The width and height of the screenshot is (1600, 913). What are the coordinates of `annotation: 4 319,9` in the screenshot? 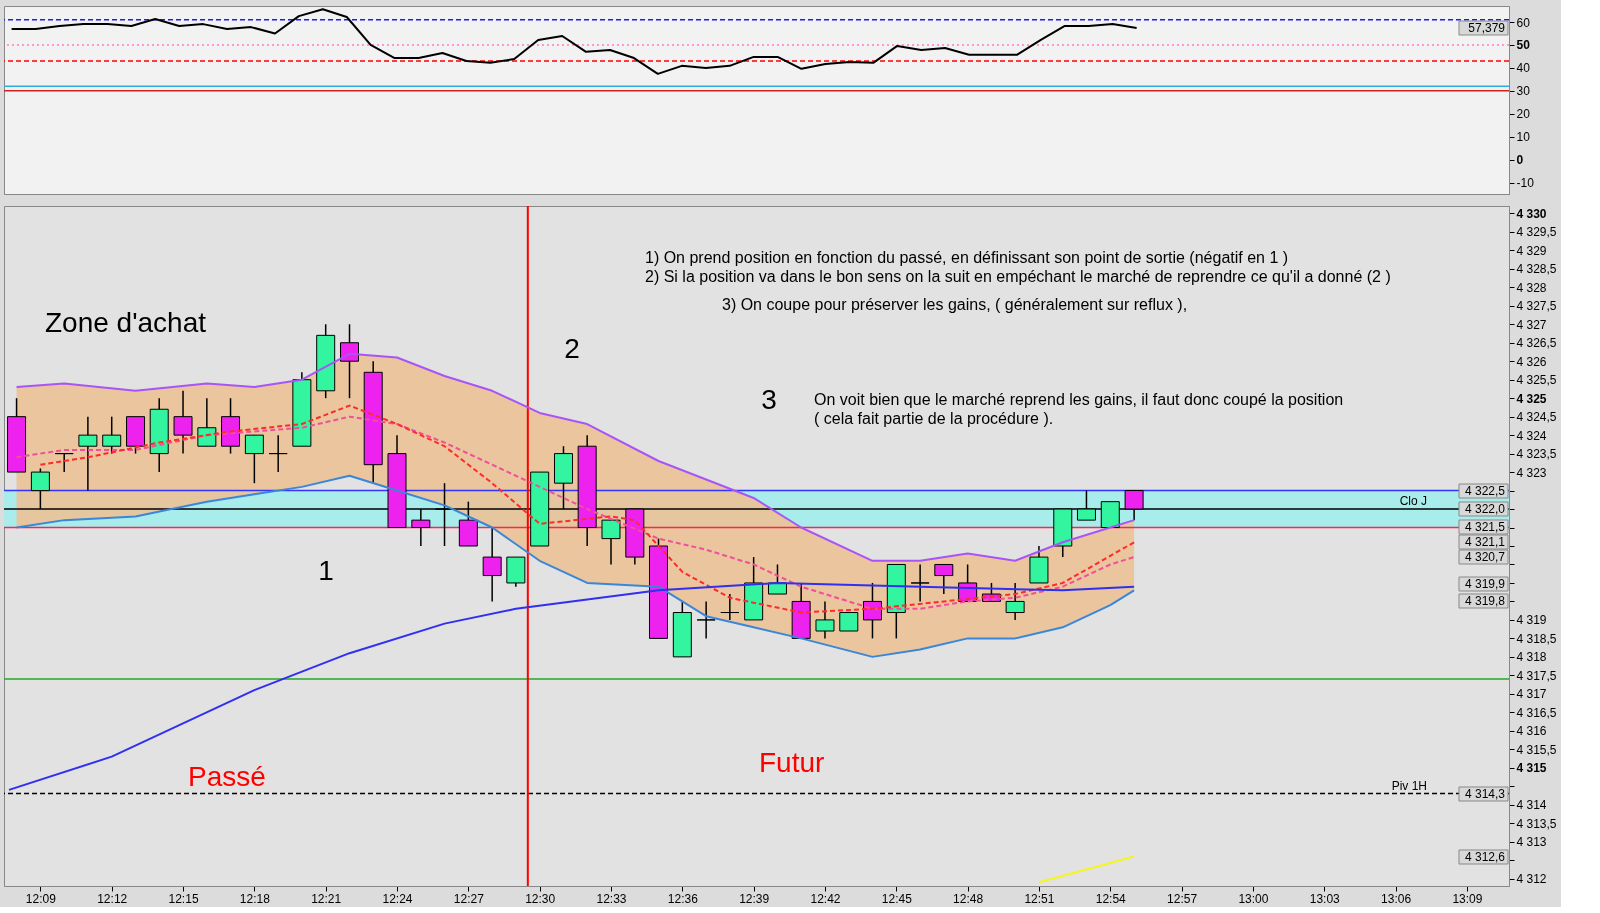 It's located at (1485, 584).